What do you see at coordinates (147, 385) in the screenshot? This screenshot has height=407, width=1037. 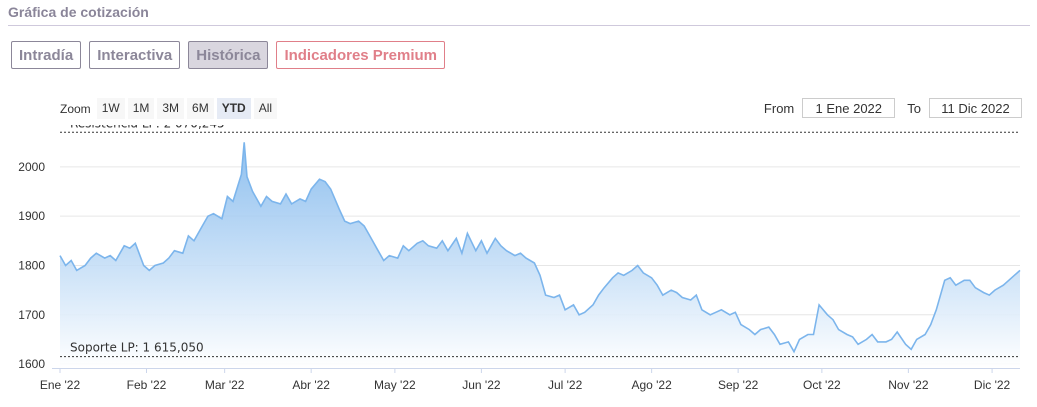 I see `x-tick-label: Feb '22` at bounding box center [147, 385].